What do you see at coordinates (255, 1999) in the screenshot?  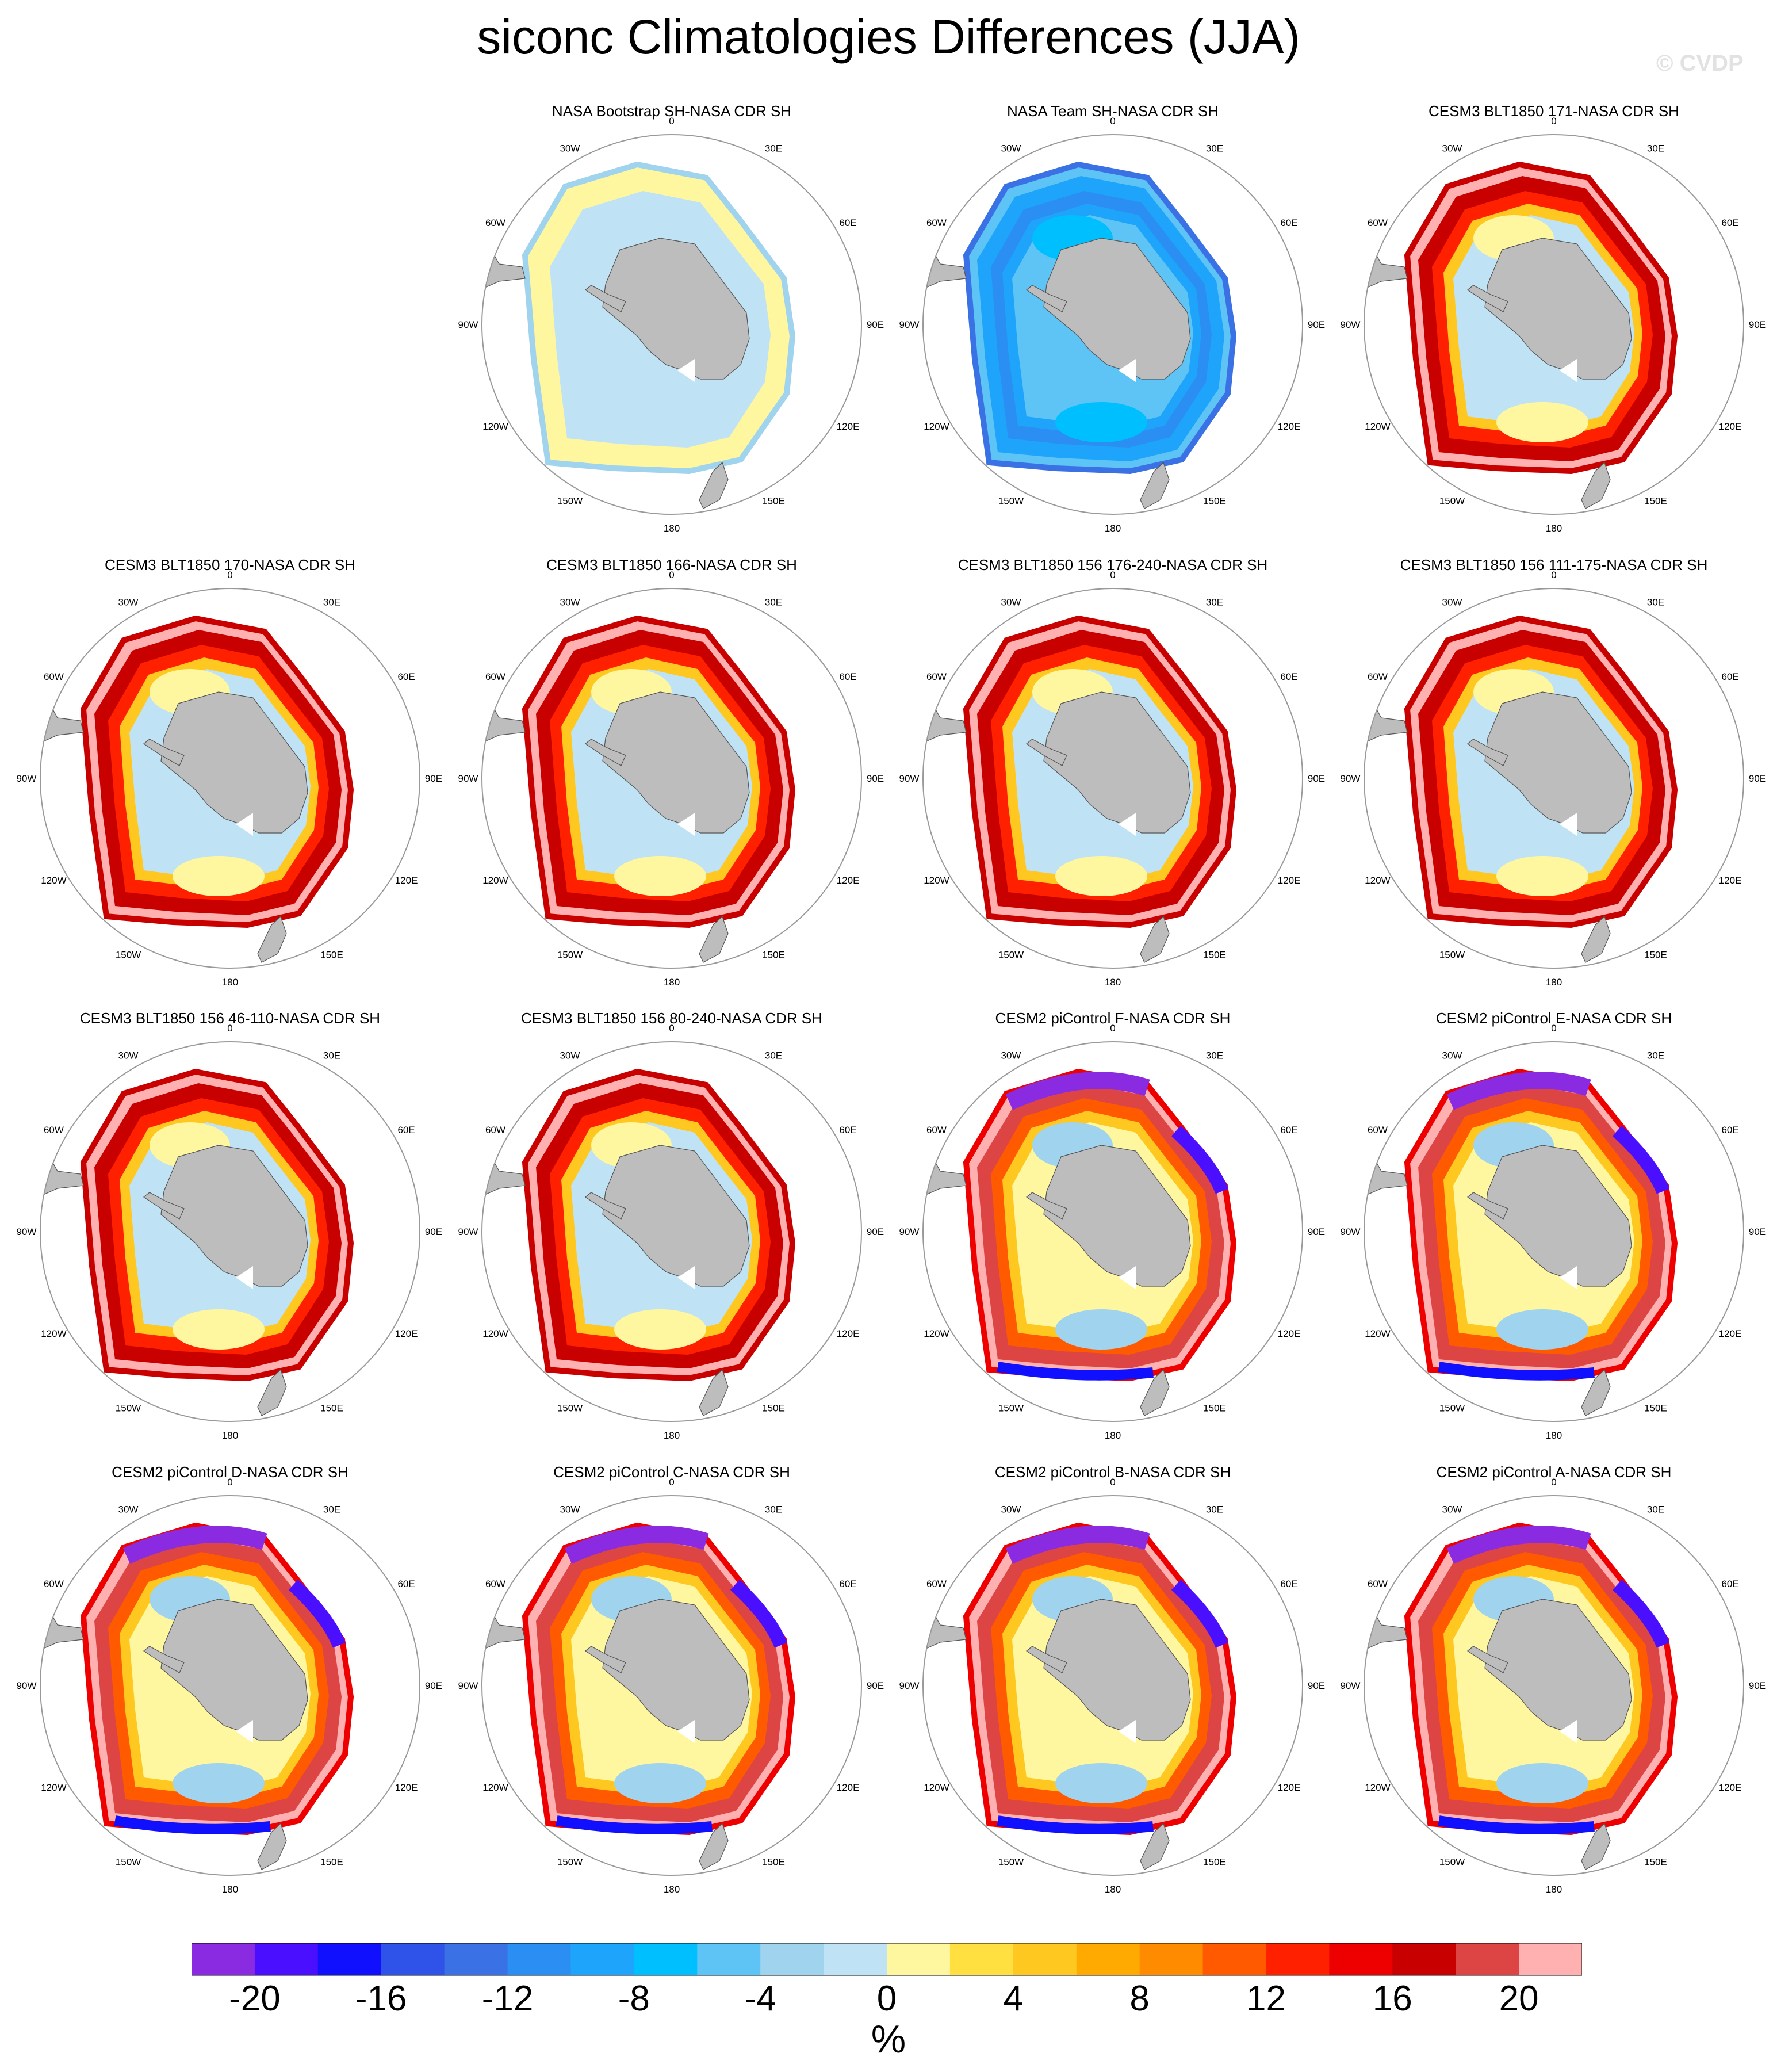 I see `colorbar-tick-label: -20` at bounding box center [255, 1999].